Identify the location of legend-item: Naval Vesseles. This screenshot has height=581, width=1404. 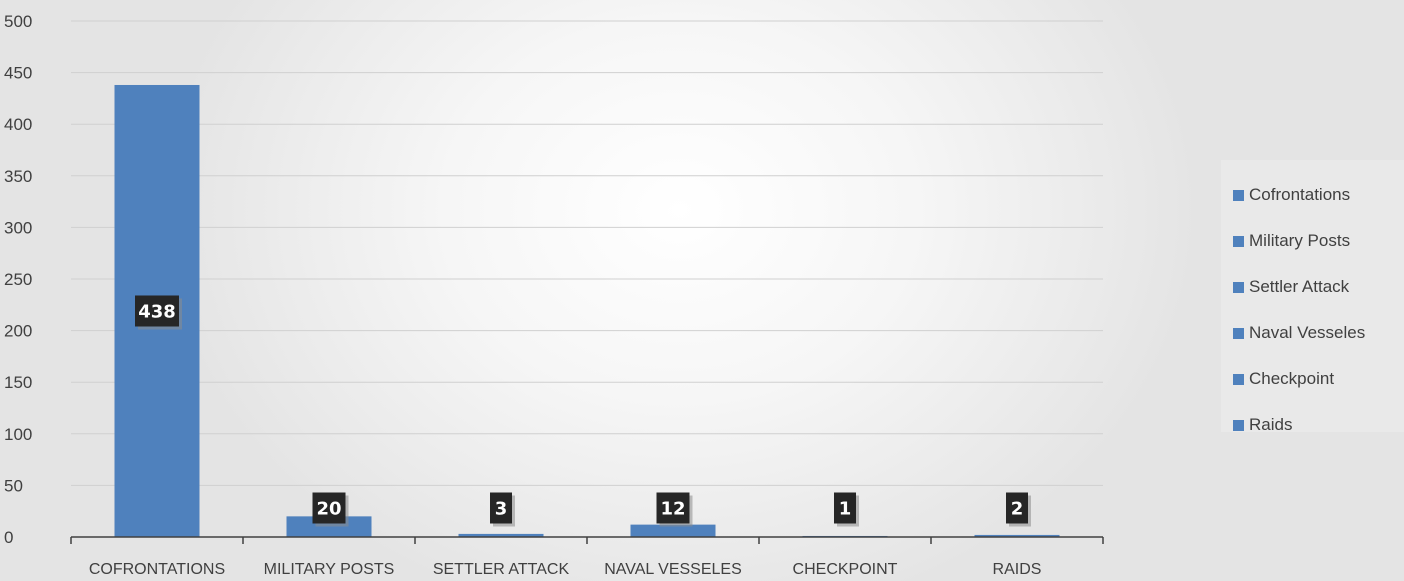
(1312, 333).